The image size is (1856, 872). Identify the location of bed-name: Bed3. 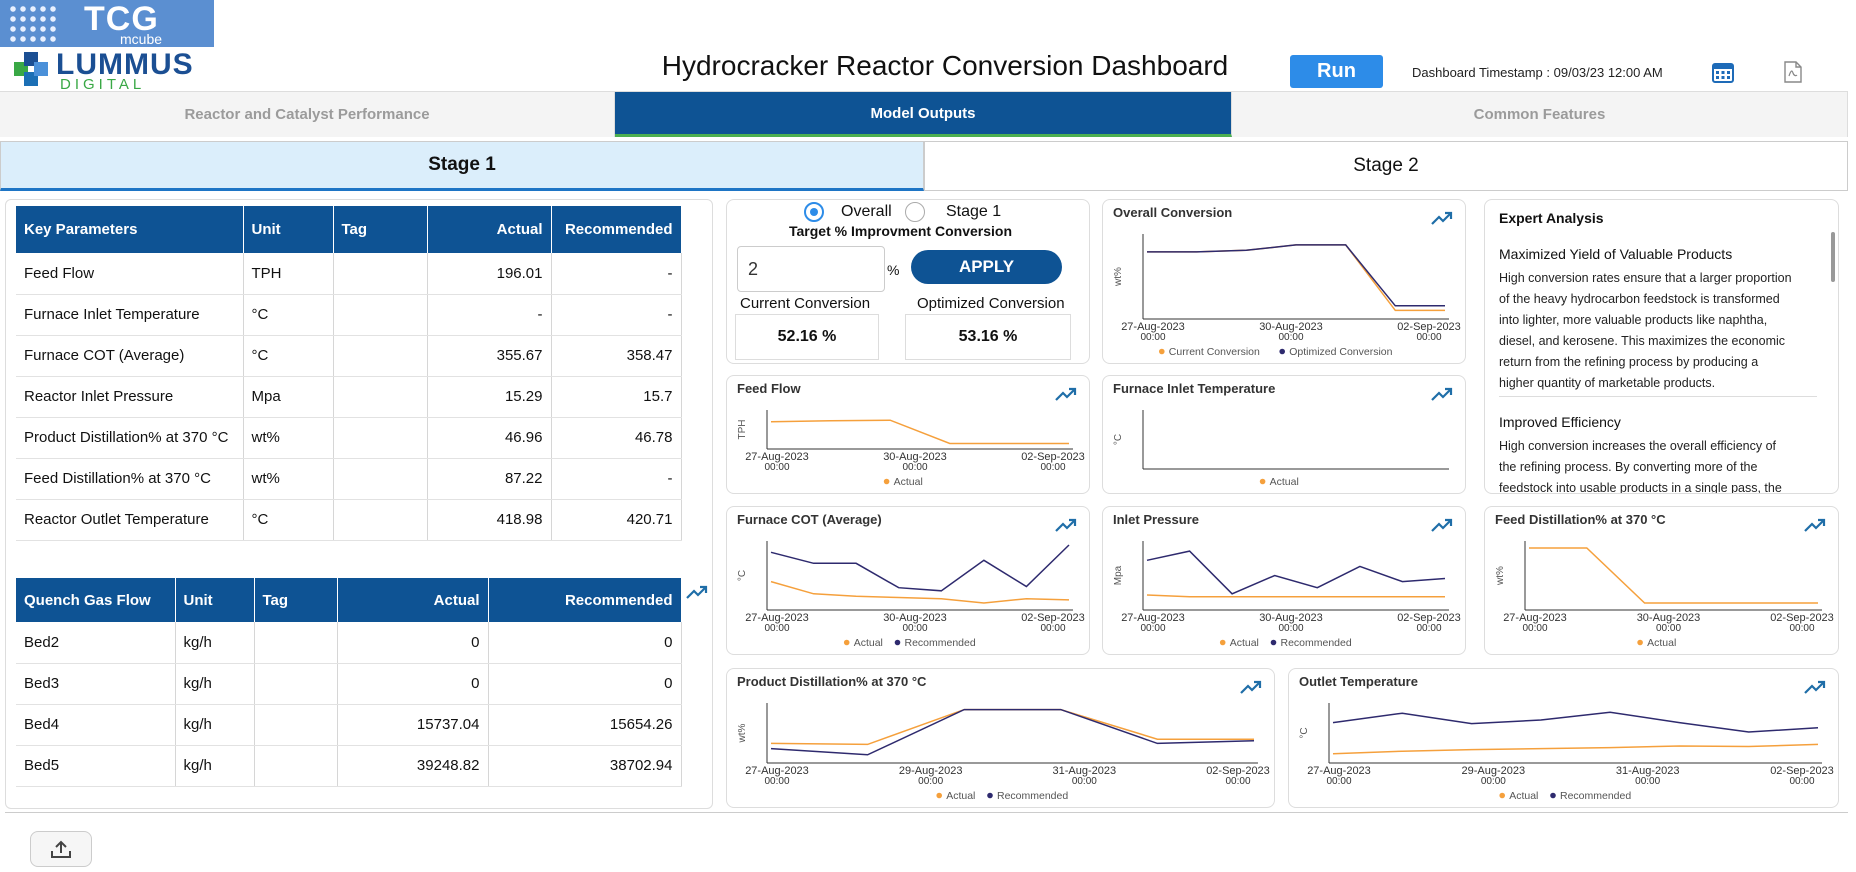
(96, 684).